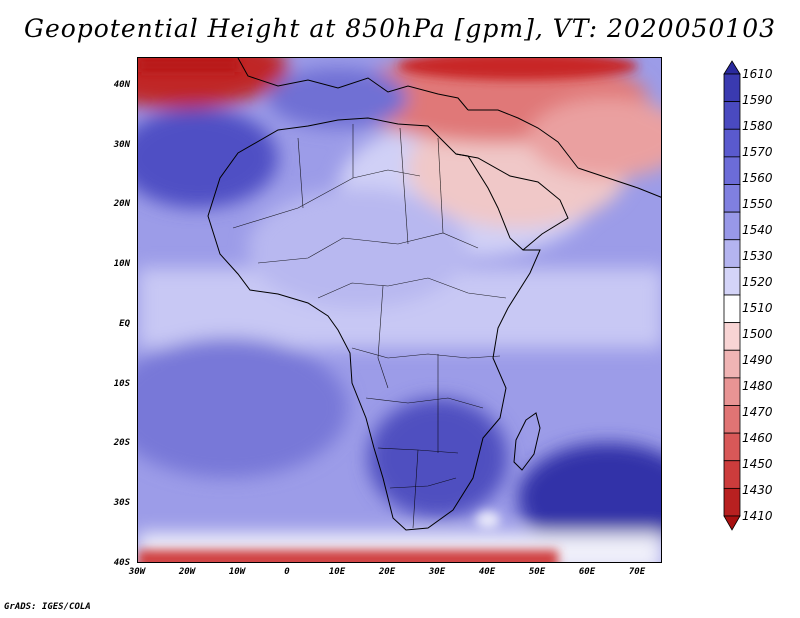  What do you see at coordinates (121, 562) in the screenshot?
I see `lat-label: 40S` at bounding box center [121, 562].